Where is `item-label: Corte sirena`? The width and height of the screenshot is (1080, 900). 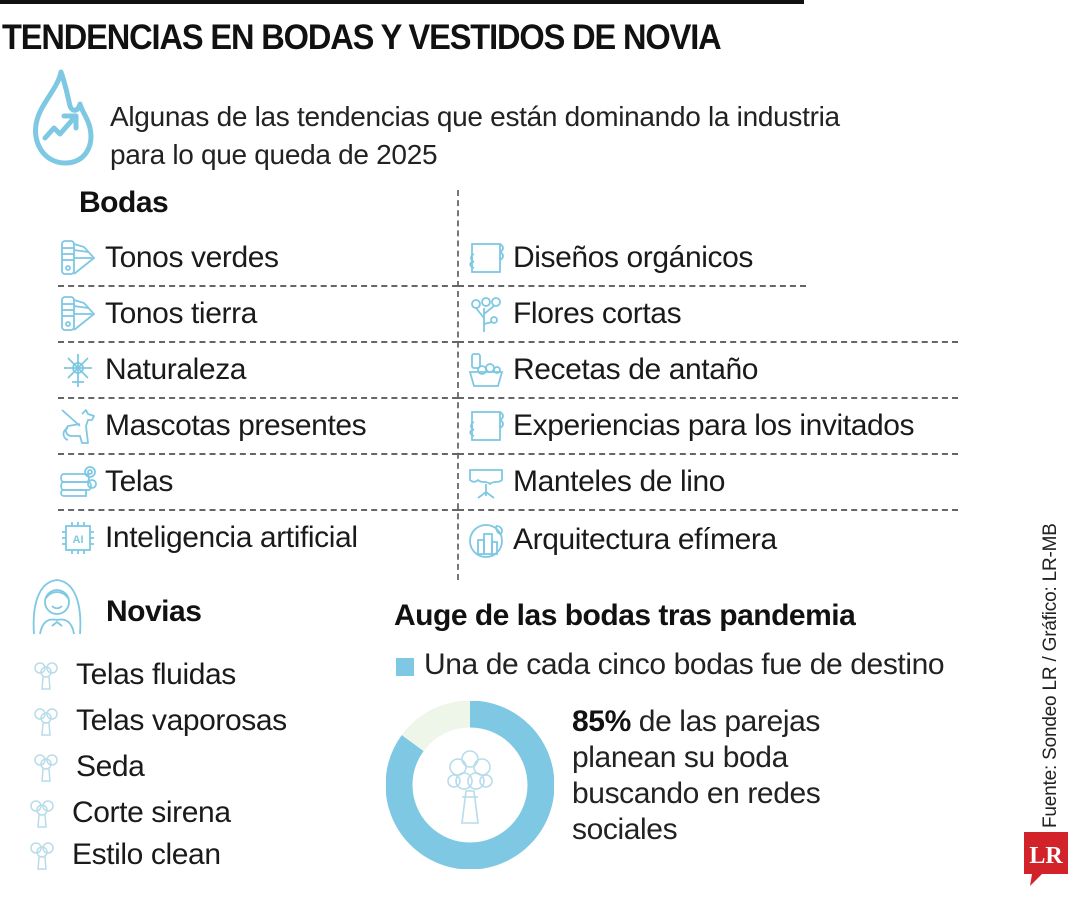
item-label: Corte sirena is located at coordinates (151, 812).